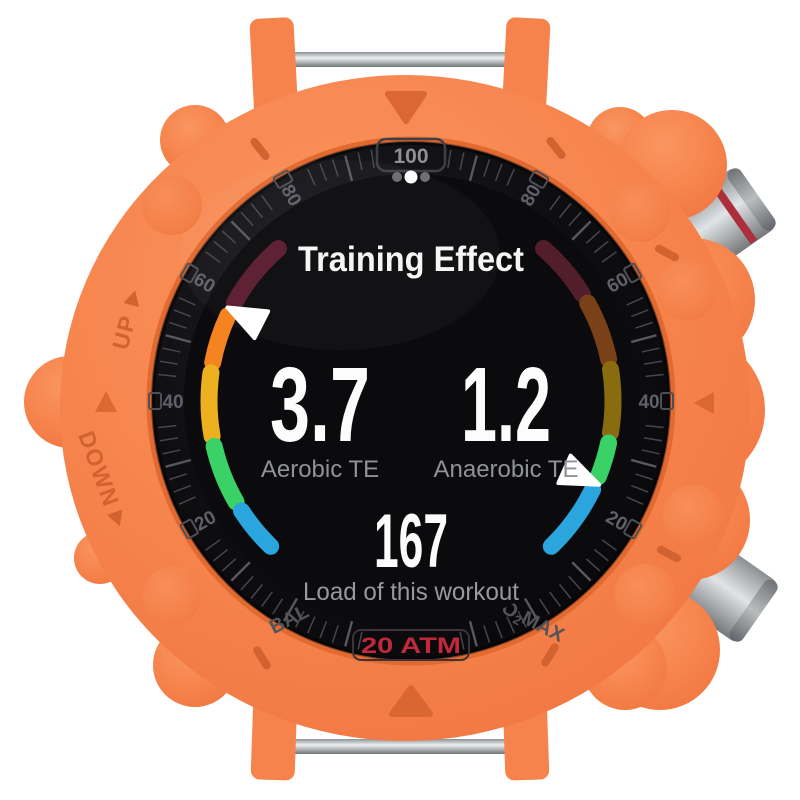 Image resolution: width=800 pixels, height=800 pixels. Describe the element at coordinates (751, 199) in the screenshot. I see `start-button-cap` at that location.